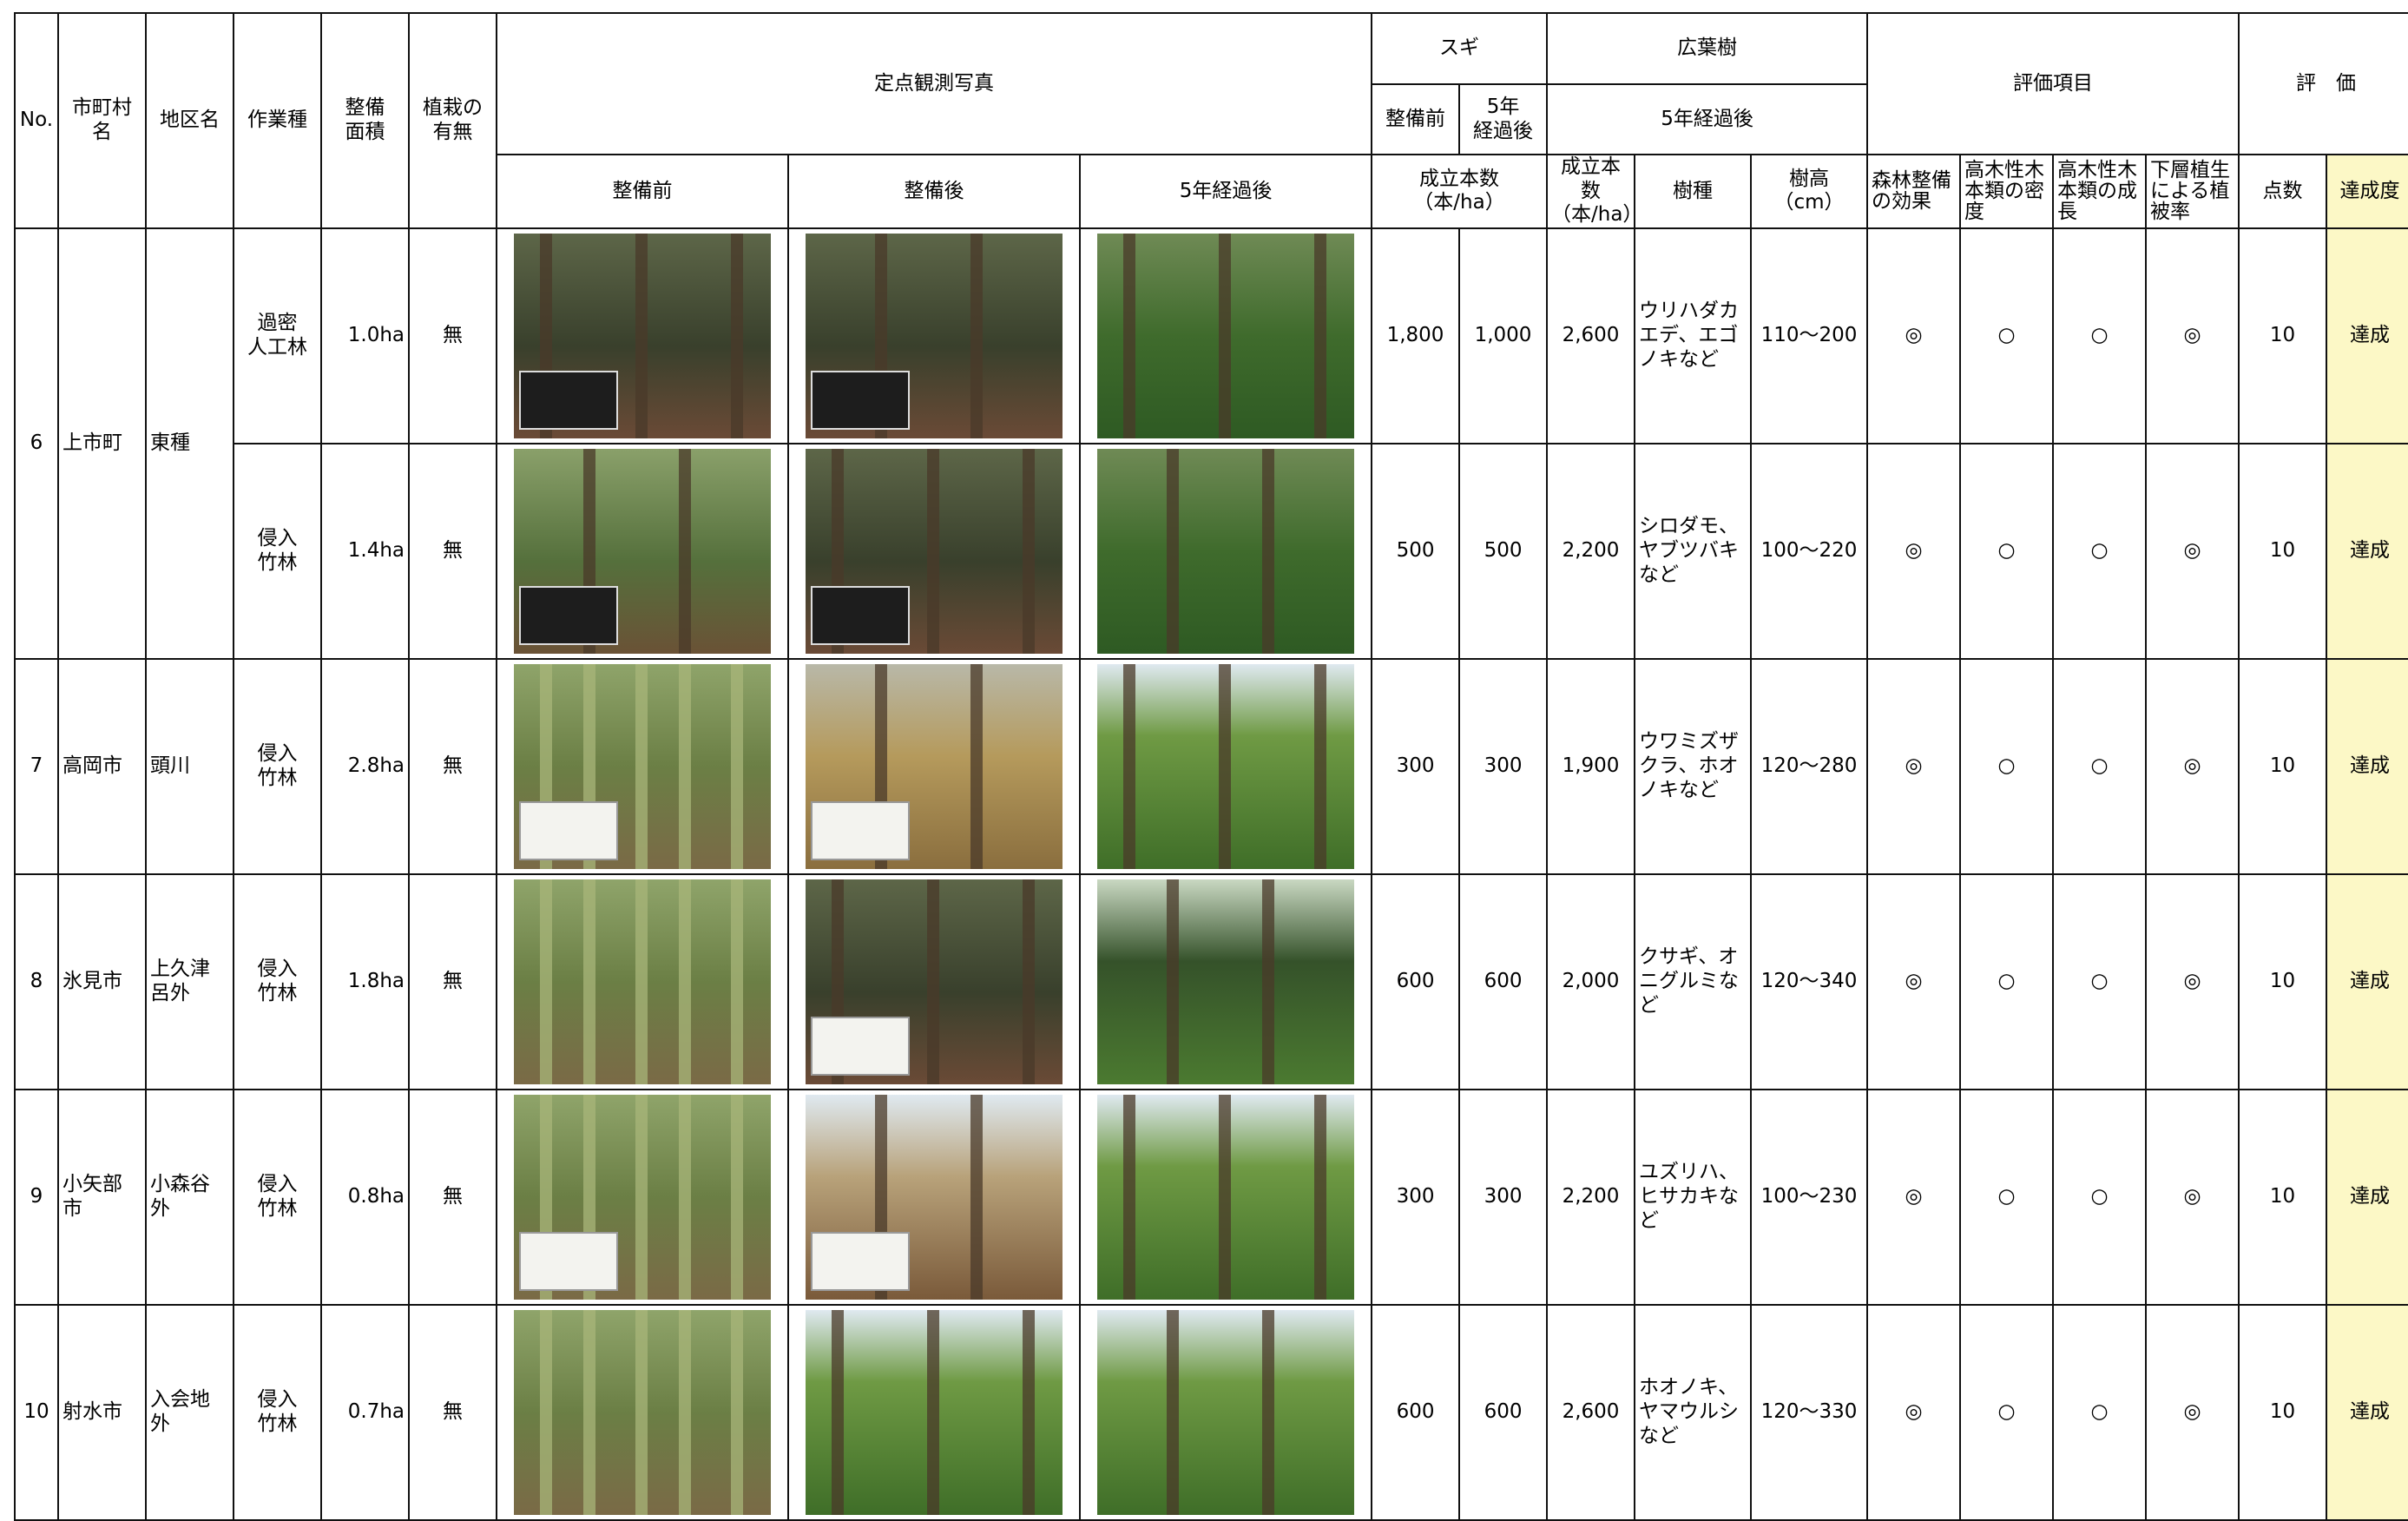 The image size is (2408, 1521). Describe the element at coordinates (102, 766) in the screenshot. I see `row-city: 高岡市` at that location.